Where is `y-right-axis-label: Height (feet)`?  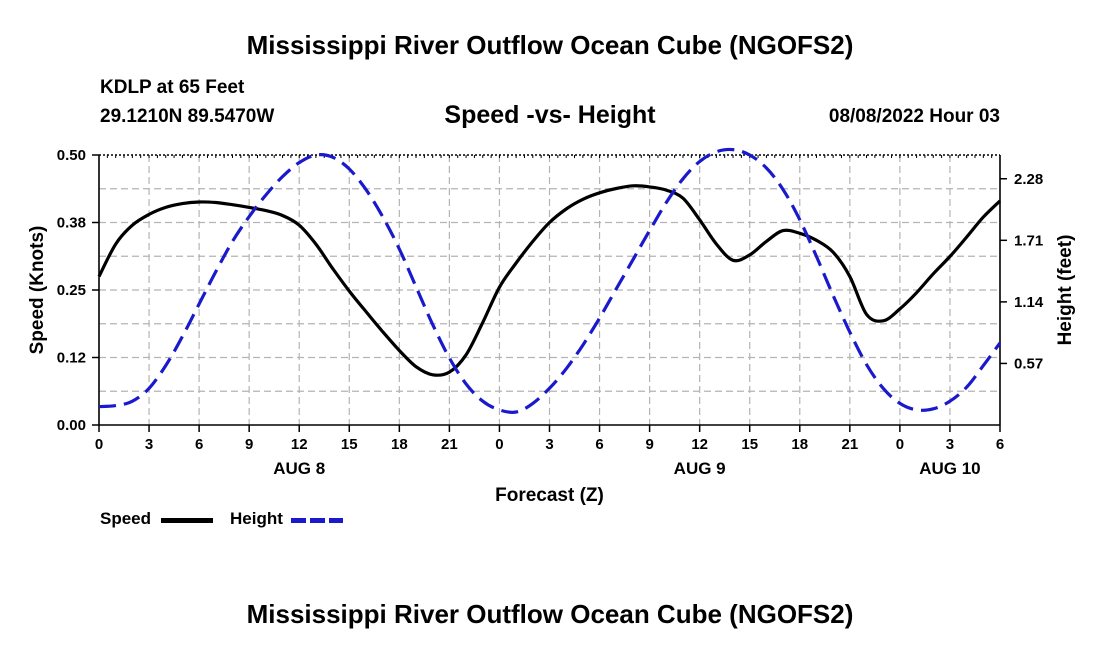 y-right-axis-label: Height (feet) is located at coordinates (1065, 290).